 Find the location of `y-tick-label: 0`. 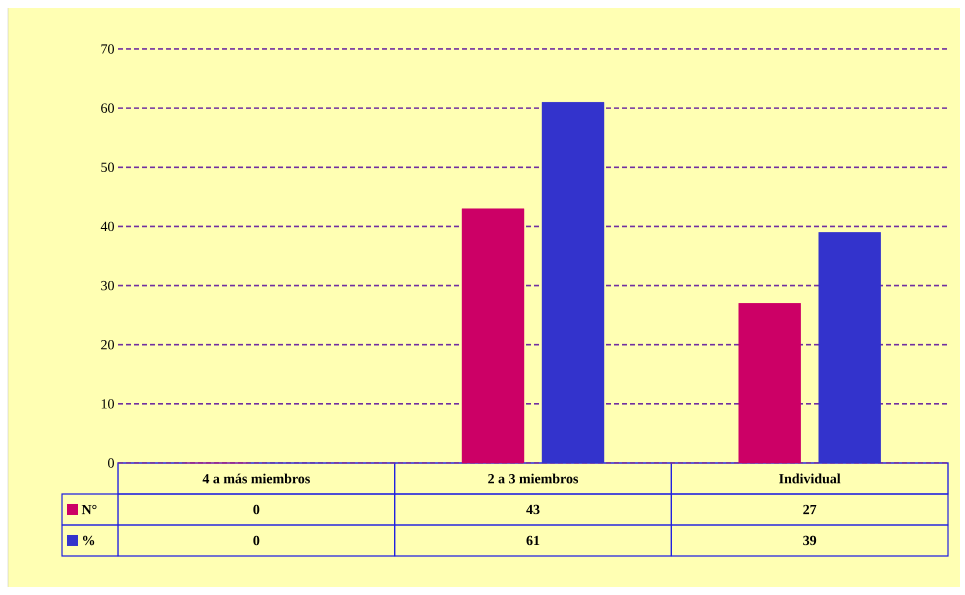

y-tick-label: 0 is located at coordinates (111, 463).